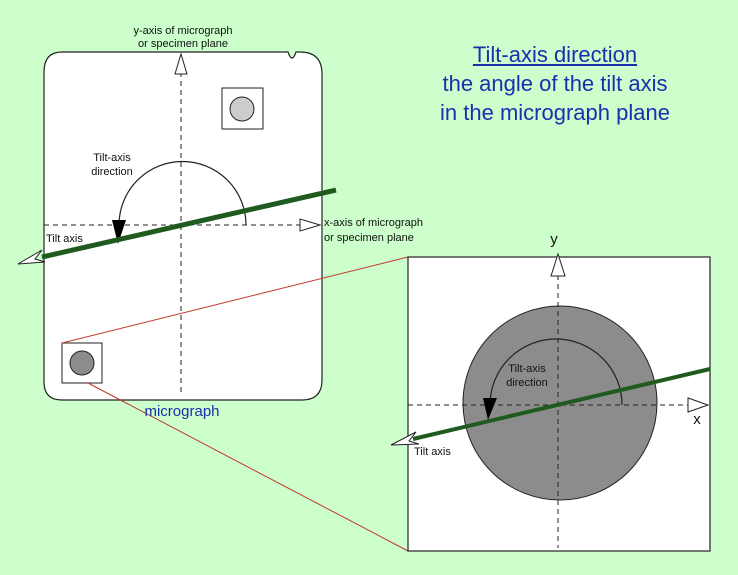 This screenshot has height=575, width=738. I want to click on zoom-y-arrowhead, so click(558, 264).